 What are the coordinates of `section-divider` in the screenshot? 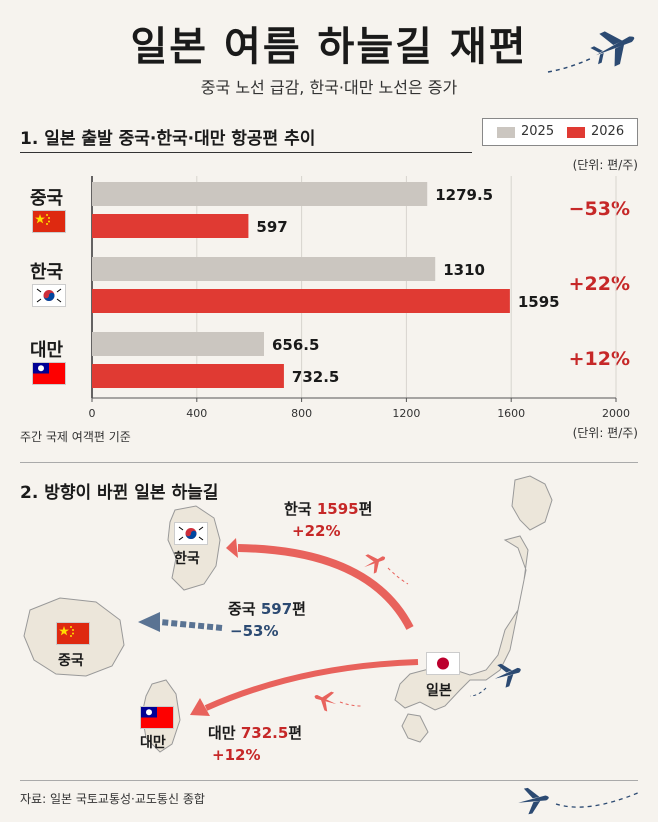 It's located at (329, 462).